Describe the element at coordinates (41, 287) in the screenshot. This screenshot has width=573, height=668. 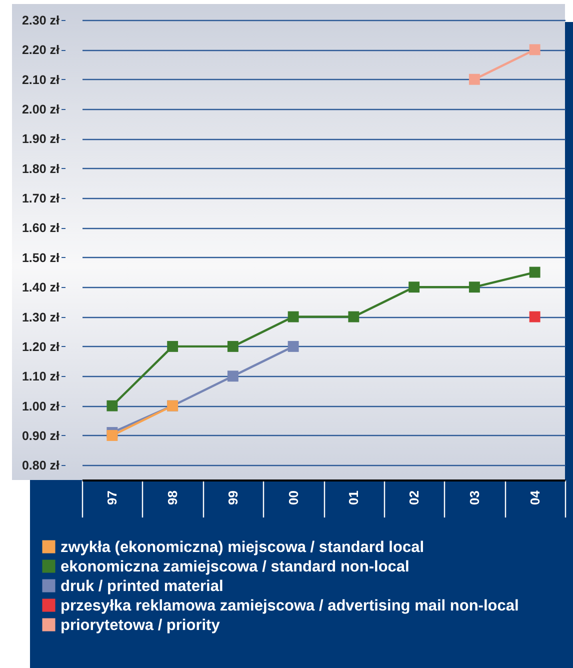
I see `y-tick-label: 1.40 zł` at that location.